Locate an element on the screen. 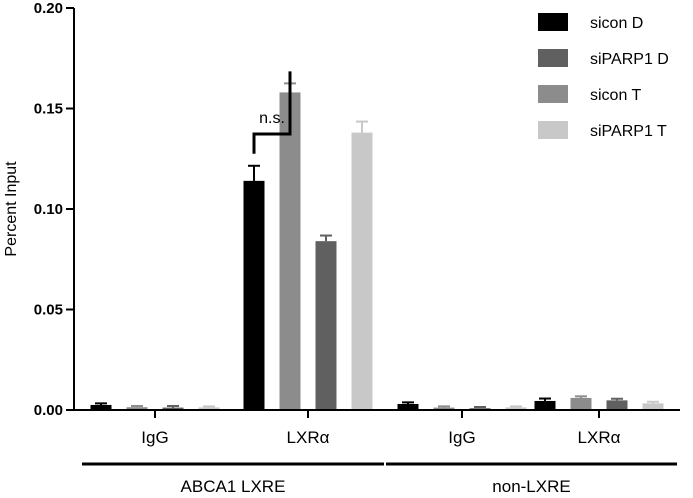 The image size is (693, 498). annotation-label: n.s. is located at coordinates (272, 118).